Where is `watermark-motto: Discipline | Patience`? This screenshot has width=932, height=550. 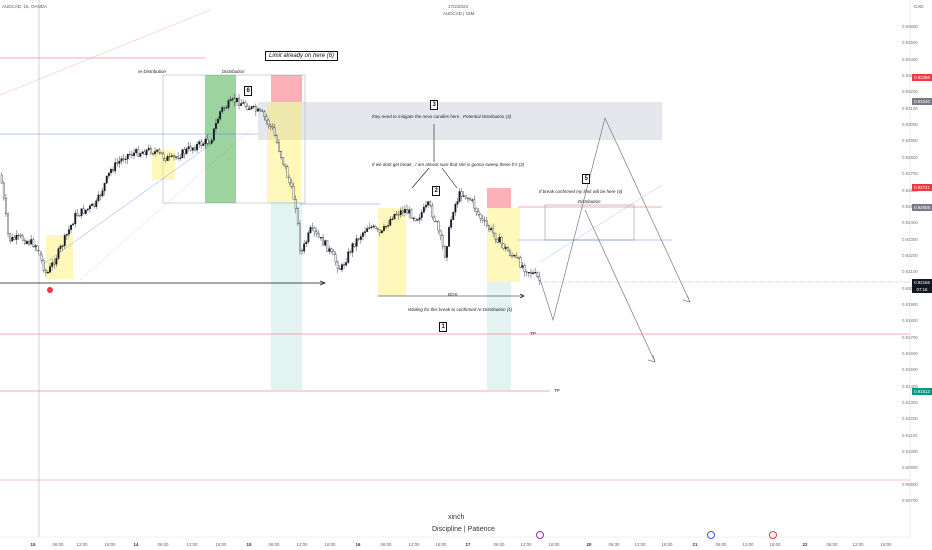 watermark-motto: Discipline | Patience is located at coordinates (463, 529).